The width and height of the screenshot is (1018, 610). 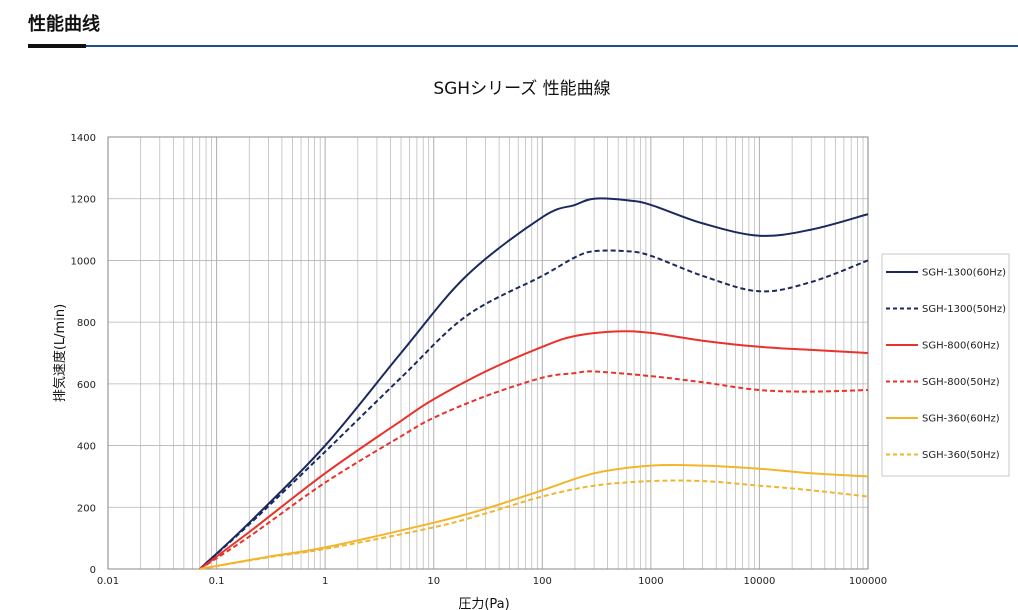 What do you see at coordinates (86, 323) in the screenshot?
I see `y-tick-label: 800` at bounding box center [86, 323].